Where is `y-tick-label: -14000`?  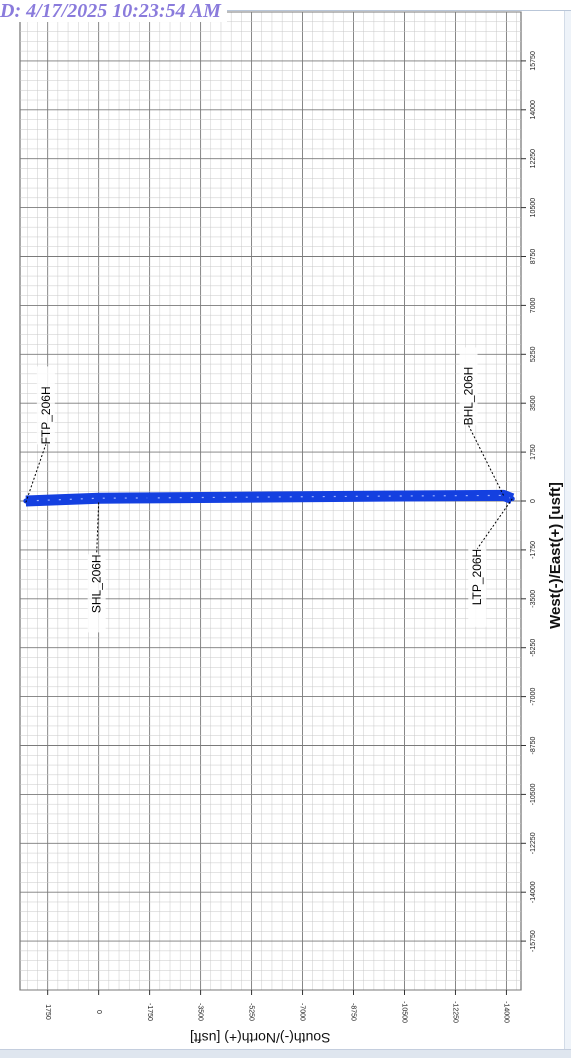 y-tick-label: -14000 is located at coordinates (506, 1012).